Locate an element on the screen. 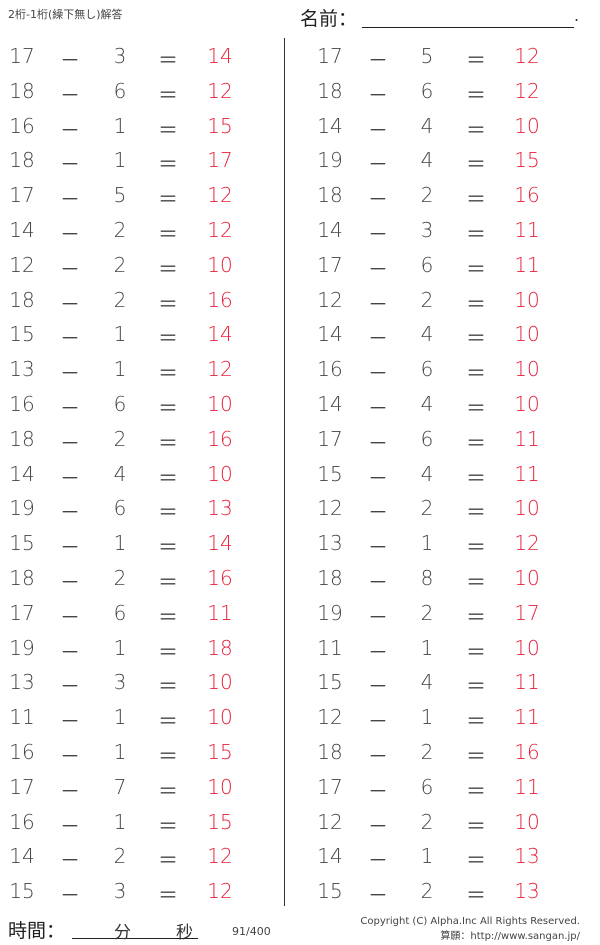 The image size is (600, 945). problem-row: 15 － 3 ＝ 12 is located at coordinates (300, 894).